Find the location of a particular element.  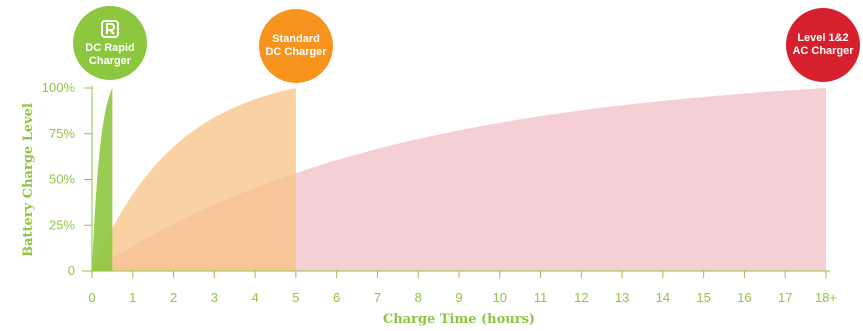

x-tick-label: 10 is located at coordinates (500, 297).